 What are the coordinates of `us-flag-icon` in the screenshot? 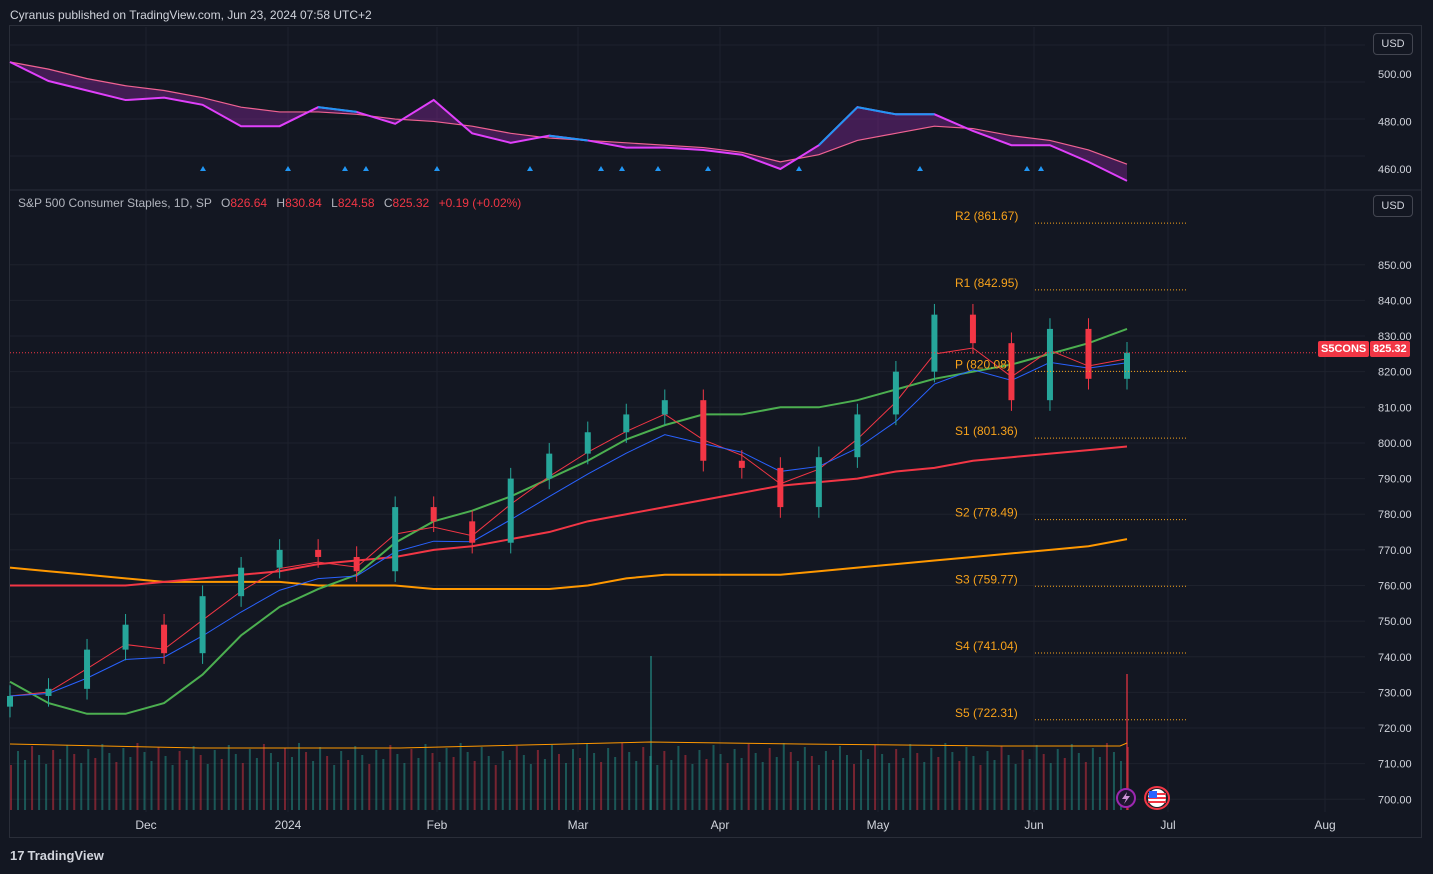 It's located at (1157, 798).